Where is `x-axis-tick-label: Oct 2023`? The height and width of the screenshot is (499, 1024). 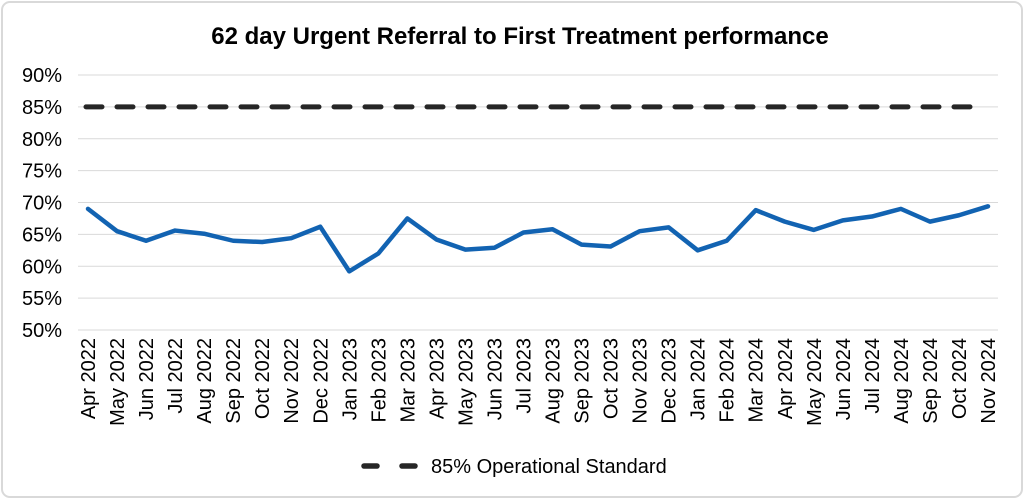 x-axis-tick-label: Oct 2023 is located at coordinates (612, 378).